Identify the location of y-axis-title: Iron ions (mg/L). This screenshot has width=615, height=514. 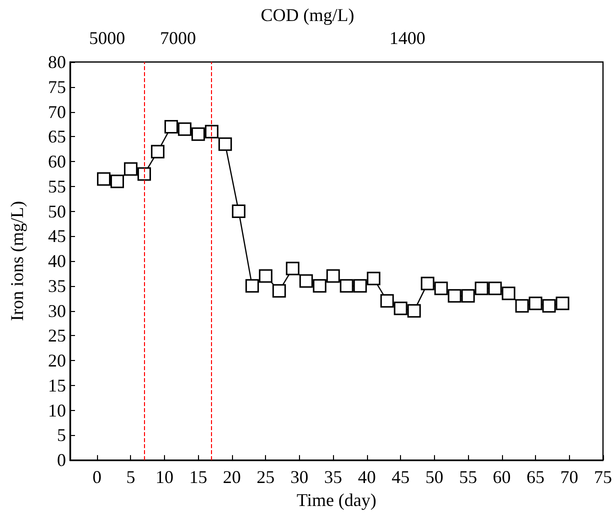
(17, 261).